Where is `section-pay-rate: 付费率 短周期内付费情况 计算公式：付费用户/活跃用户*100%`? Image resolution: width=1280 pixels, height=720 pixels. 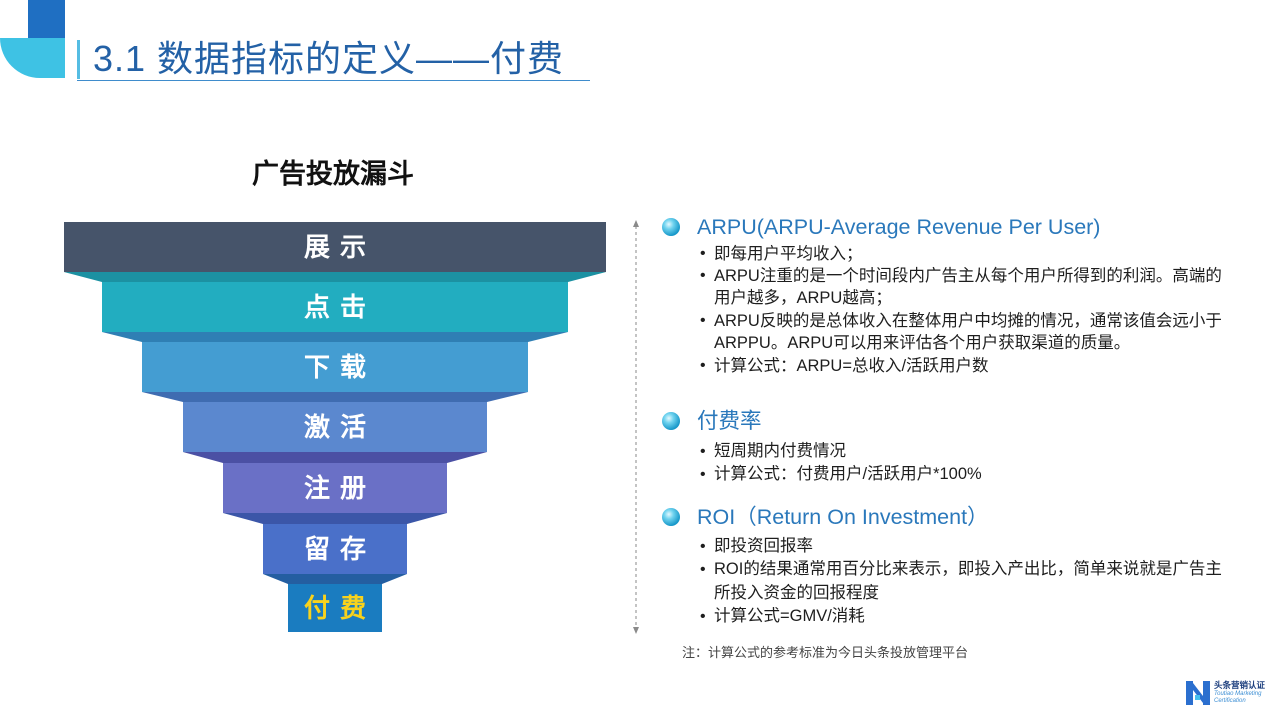 section-pay-rate: 付费率 短周期内付费情况 计算公式：付费用户/活跃用户*100% is located at coordinates (839, 447).